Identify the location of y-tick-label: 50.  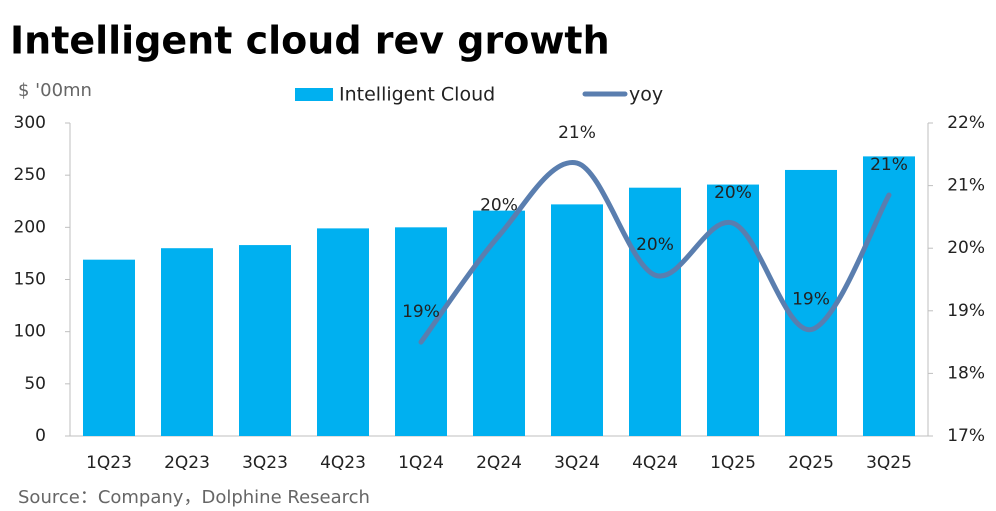
(35, 384).